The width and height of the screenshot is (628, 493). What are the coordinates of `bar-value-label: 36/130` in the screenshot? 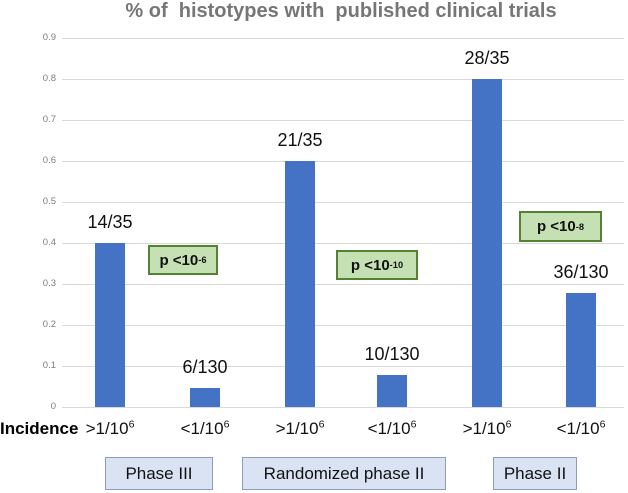 It's located at (581, 272).